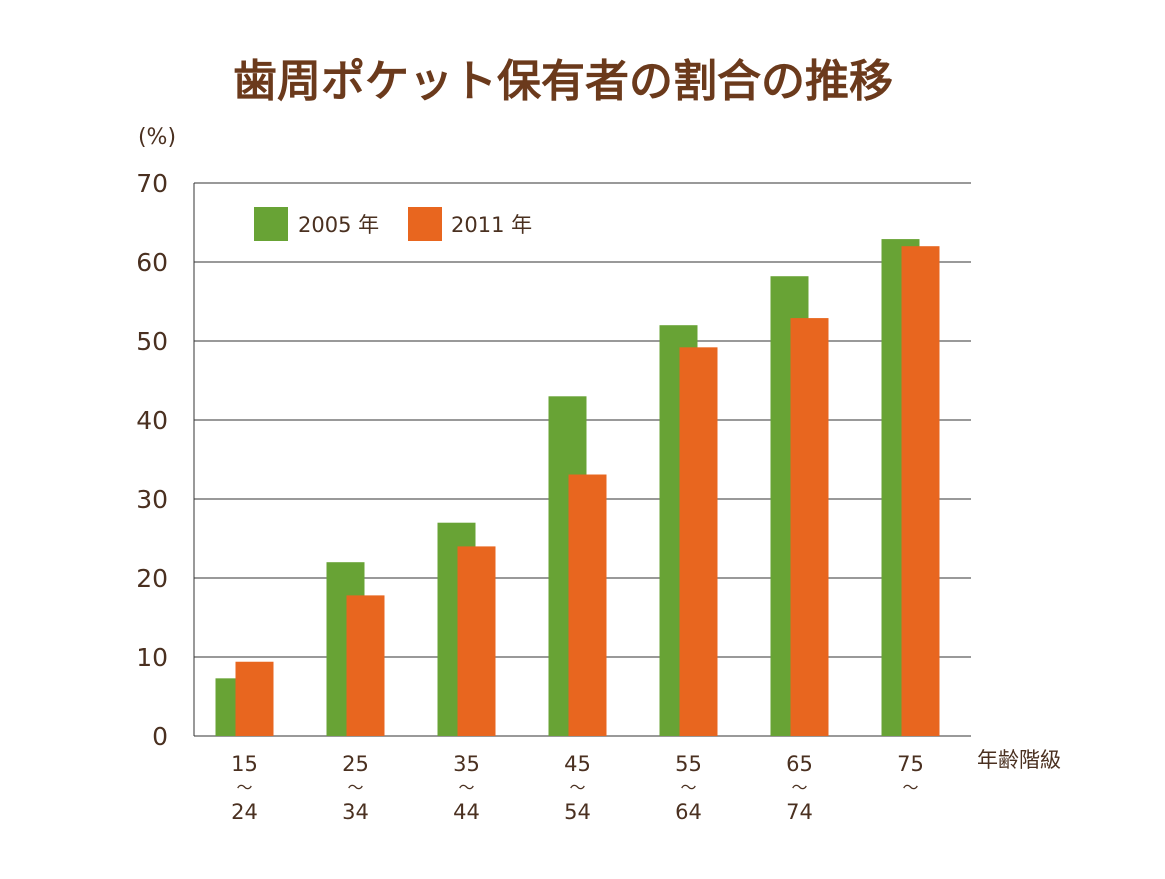 The height and width of the screenshot is (879, 1165). What do you see at coordinates (152, 499) in the screenshot?
I see `y-tick-label: 30` at bounding box center [152, 499].